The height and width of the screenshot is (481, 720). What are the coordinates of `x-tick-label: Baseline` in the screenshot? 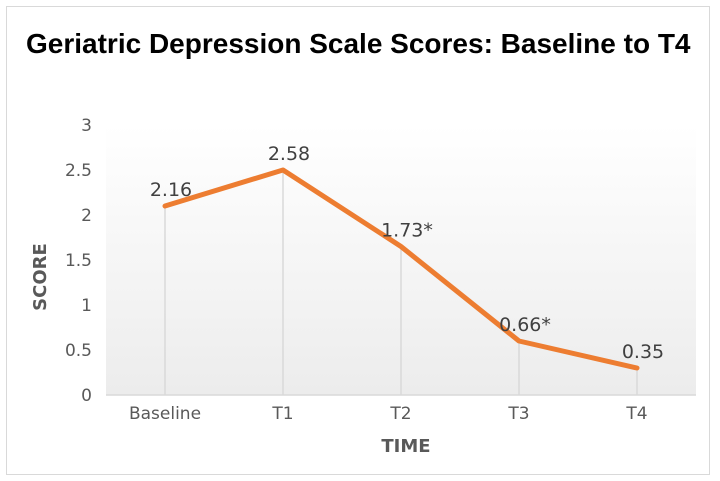 It's located at (165, 414).